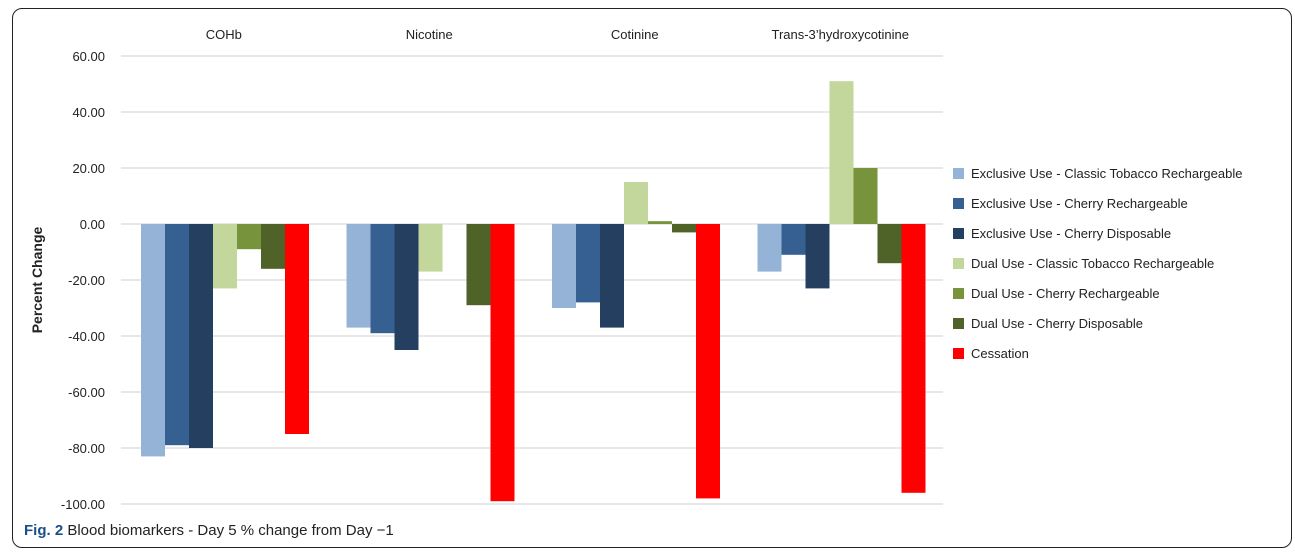 Image resolution: width=1295 pixels, height=552 pixels. I want to click on caption-label: Fig. 2, so click(44, 530).